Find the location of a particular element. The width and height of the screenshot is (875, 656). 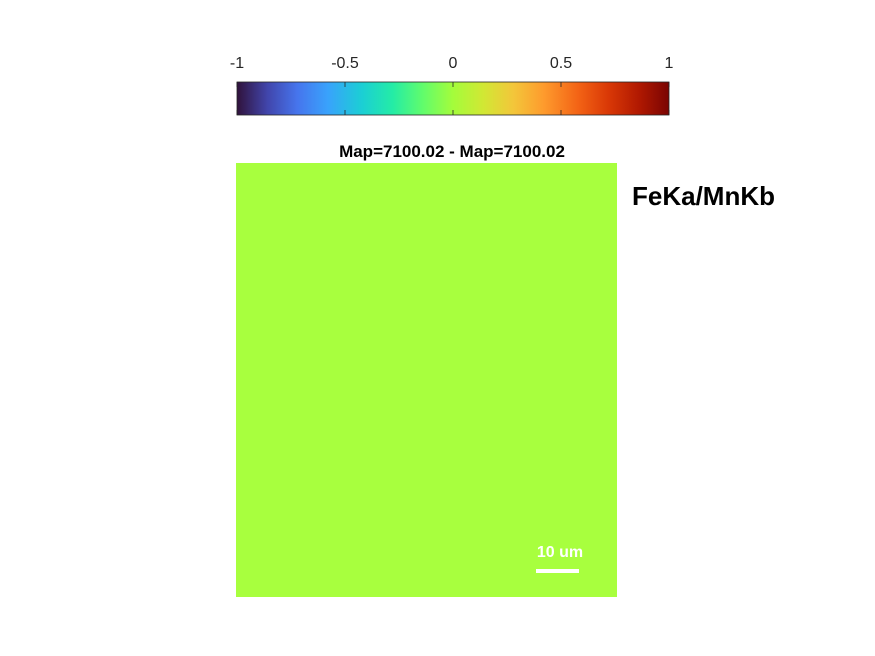

scale-bar-label: 10 um is located at coordinates (560, 552).